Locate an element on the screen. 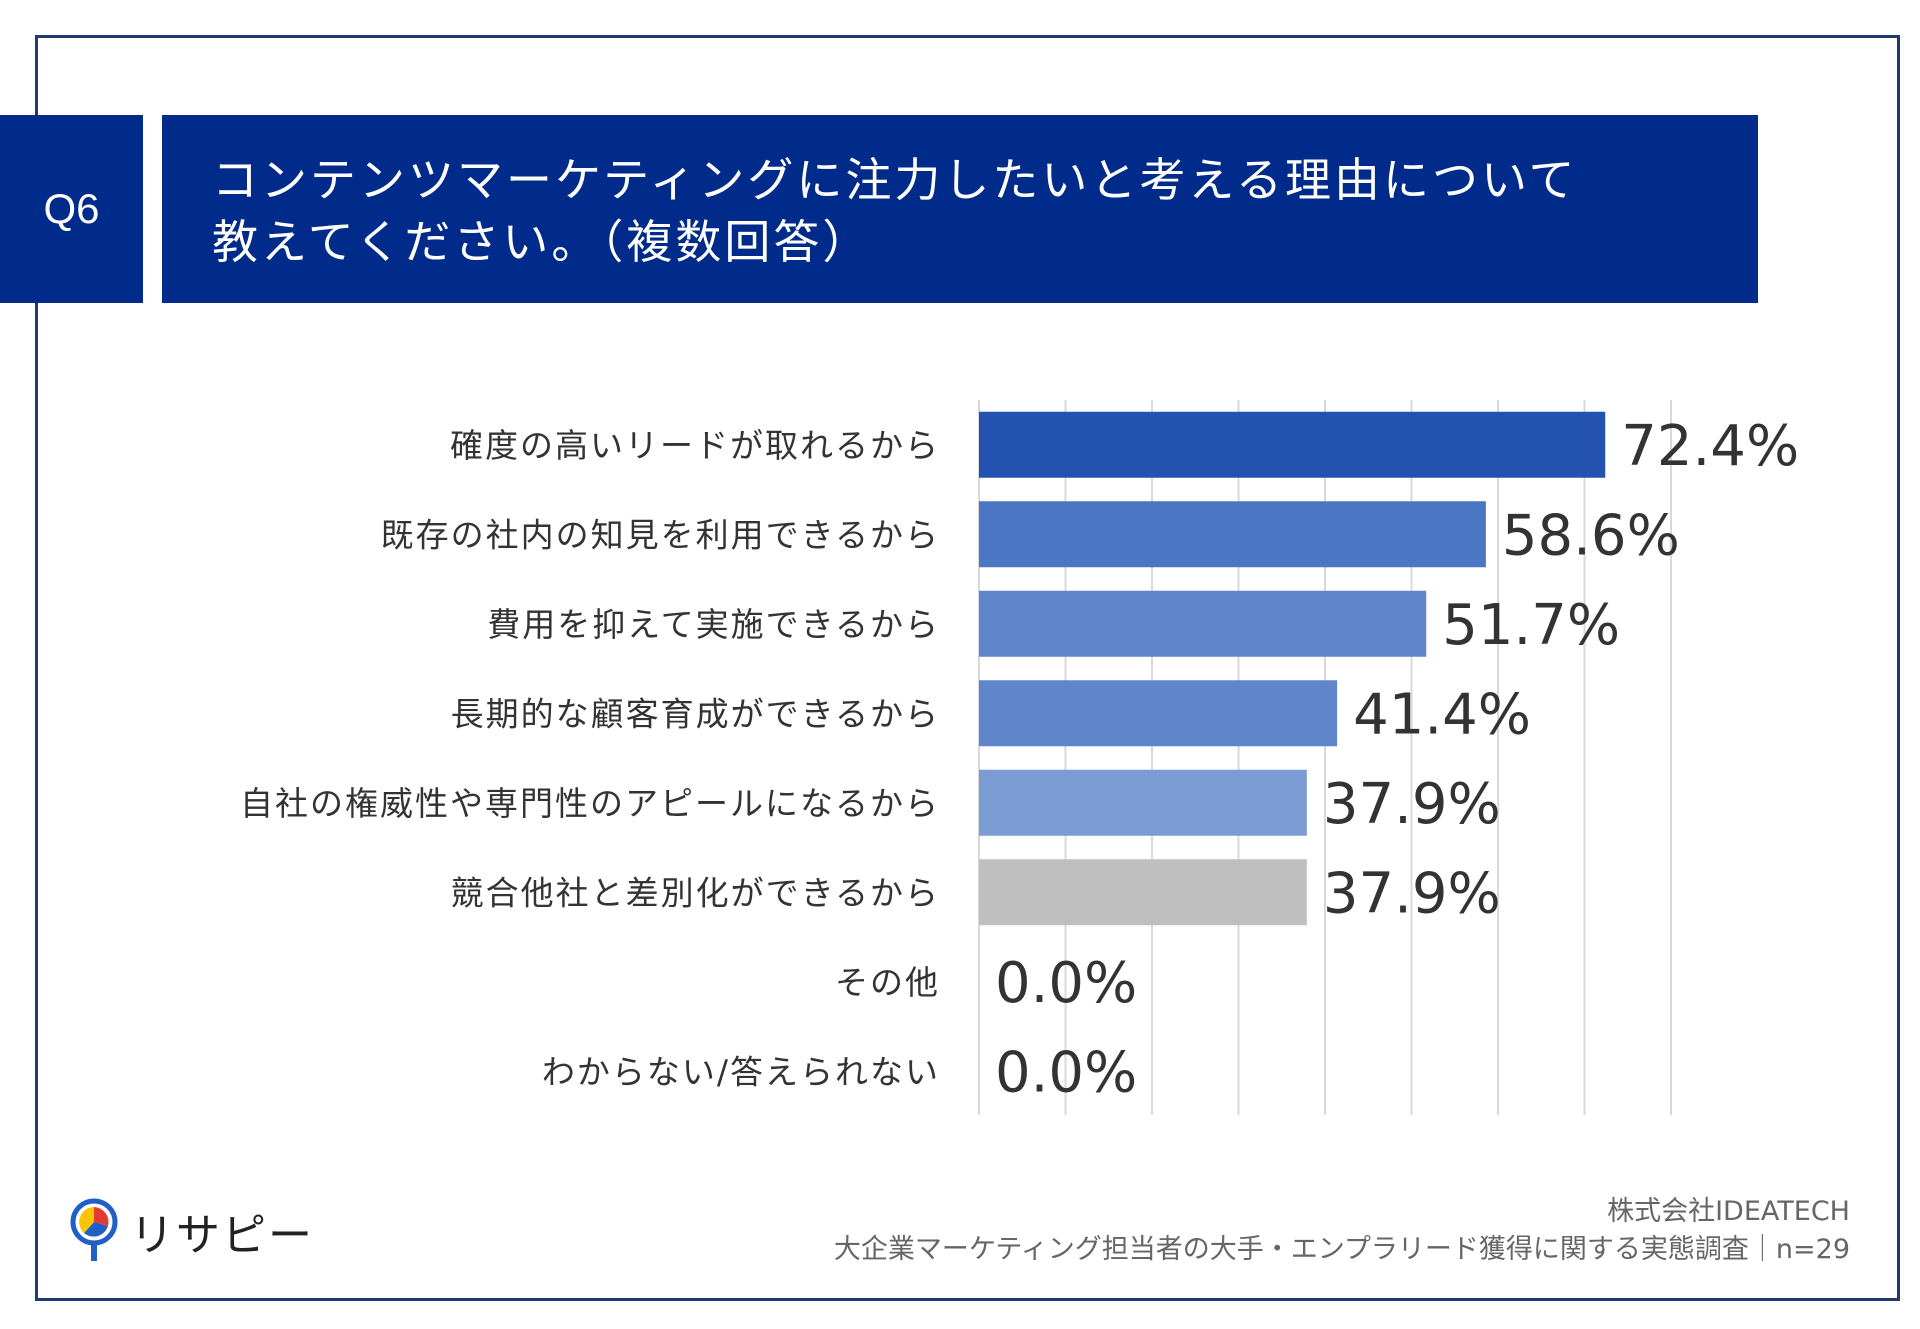 The width and height of the screenshot is (1920, 1329). question-title-line1: コンテンツマーケティングに注力したいと考える理由について is located at coordinates (895, 180).